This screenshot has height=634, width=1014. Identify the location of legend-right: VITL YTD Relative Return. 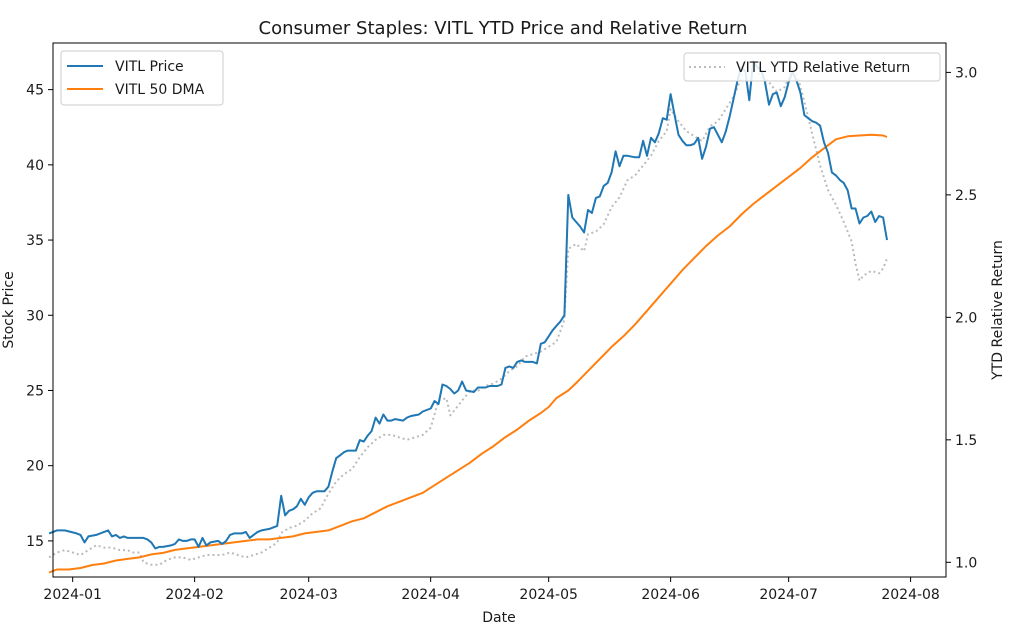
(812, 67).